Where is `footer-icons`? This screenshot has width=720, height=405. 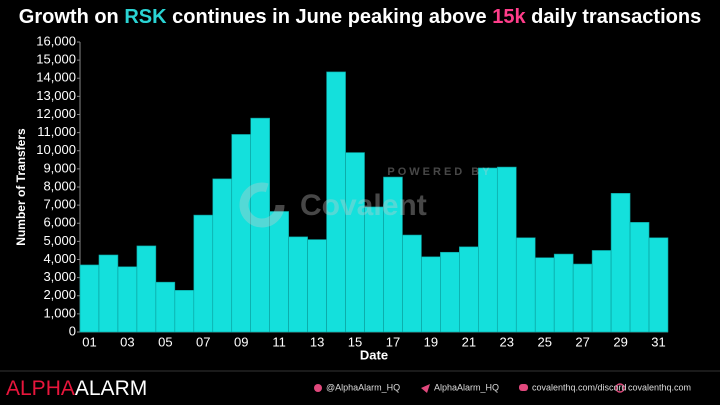
footer-icons is located at coordinates (469, 388).